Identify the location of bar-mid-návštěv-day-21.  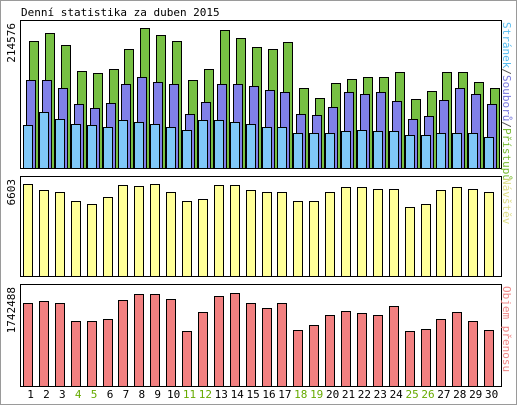
(346, 232).